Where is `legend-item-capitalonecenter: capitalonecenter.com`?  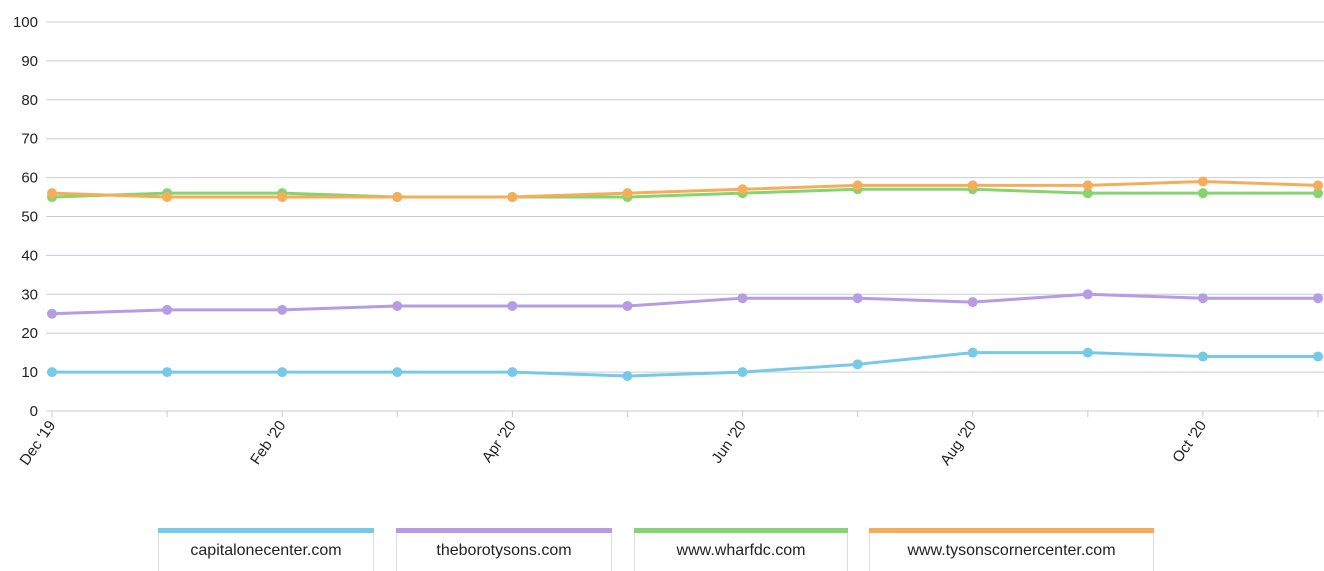
legend-item-capitalonecenter: capitalonecenter.com is located at coordinates (266, 549).